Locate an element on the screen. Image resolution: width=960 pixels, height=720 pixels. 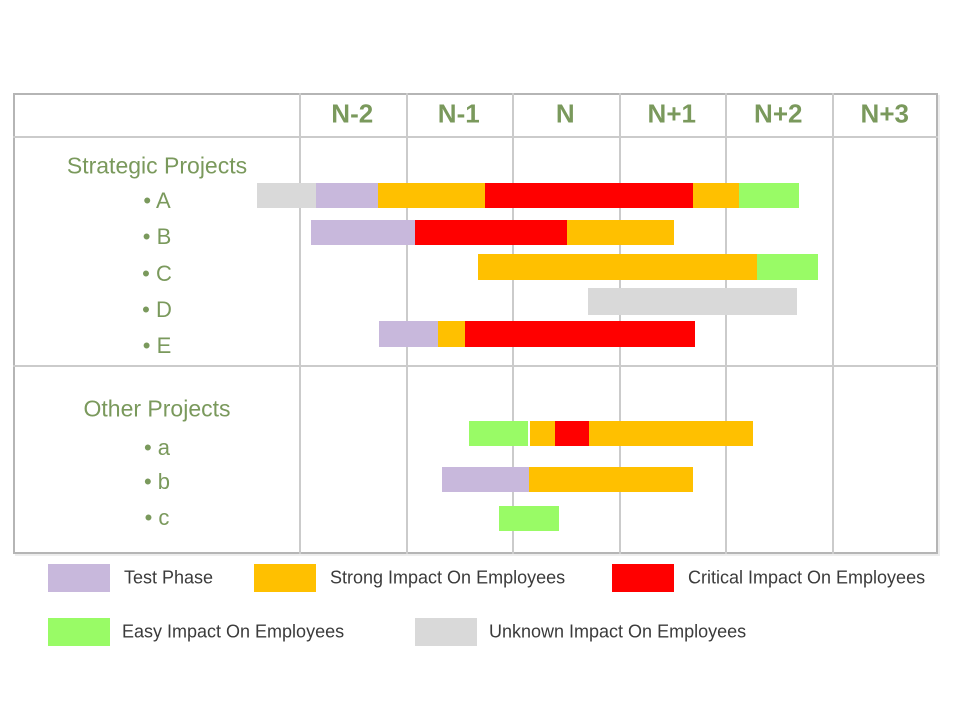
column-header: N+1 is located at coordinates (671, 113).